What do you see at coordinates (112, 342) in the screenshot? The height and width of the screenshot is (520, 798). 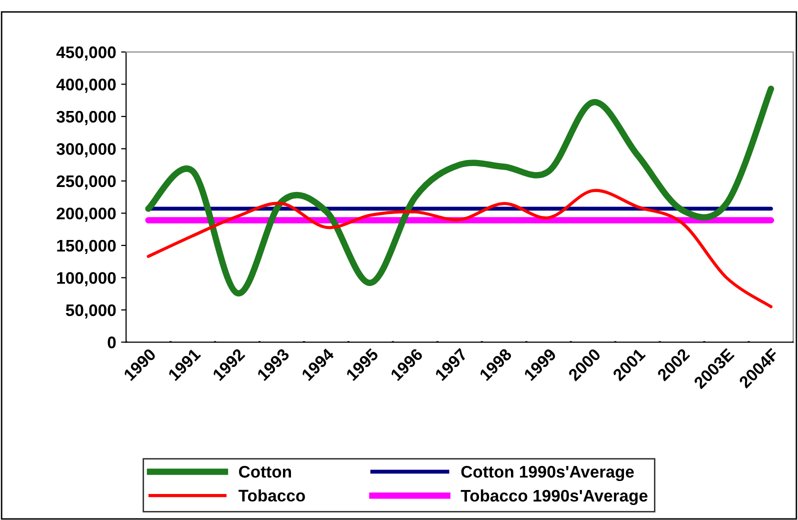 I see `y-tick-label: 0` at bounding box center [112, 342].